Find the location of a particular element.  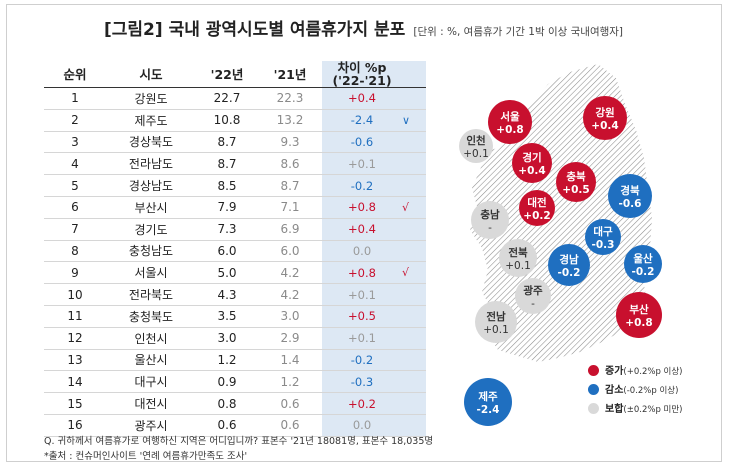

rank-cell: 1 is located at coordinates (75, 98).